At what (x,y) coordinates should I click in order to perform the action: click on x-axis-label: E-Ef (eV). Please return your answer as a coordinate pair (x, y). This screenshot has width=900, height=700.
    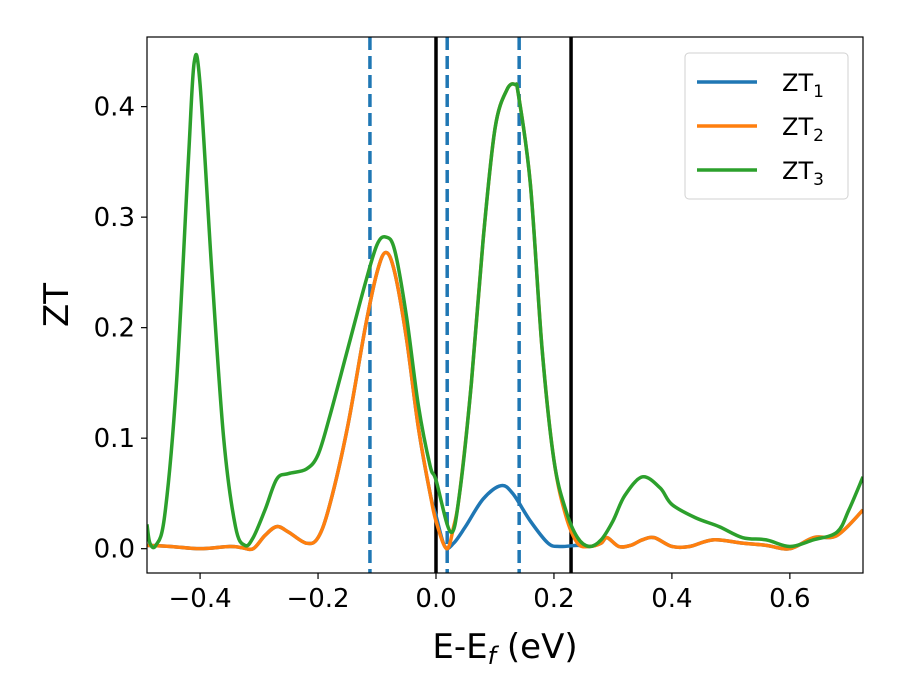
    Looking at the image, I should click on (504, 648).